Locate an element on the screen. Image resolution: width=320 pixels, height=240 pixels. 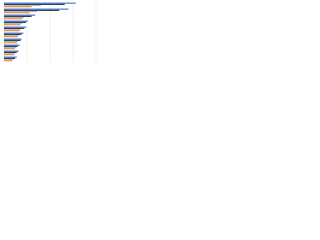
chart is located at coordinates (50, 32).